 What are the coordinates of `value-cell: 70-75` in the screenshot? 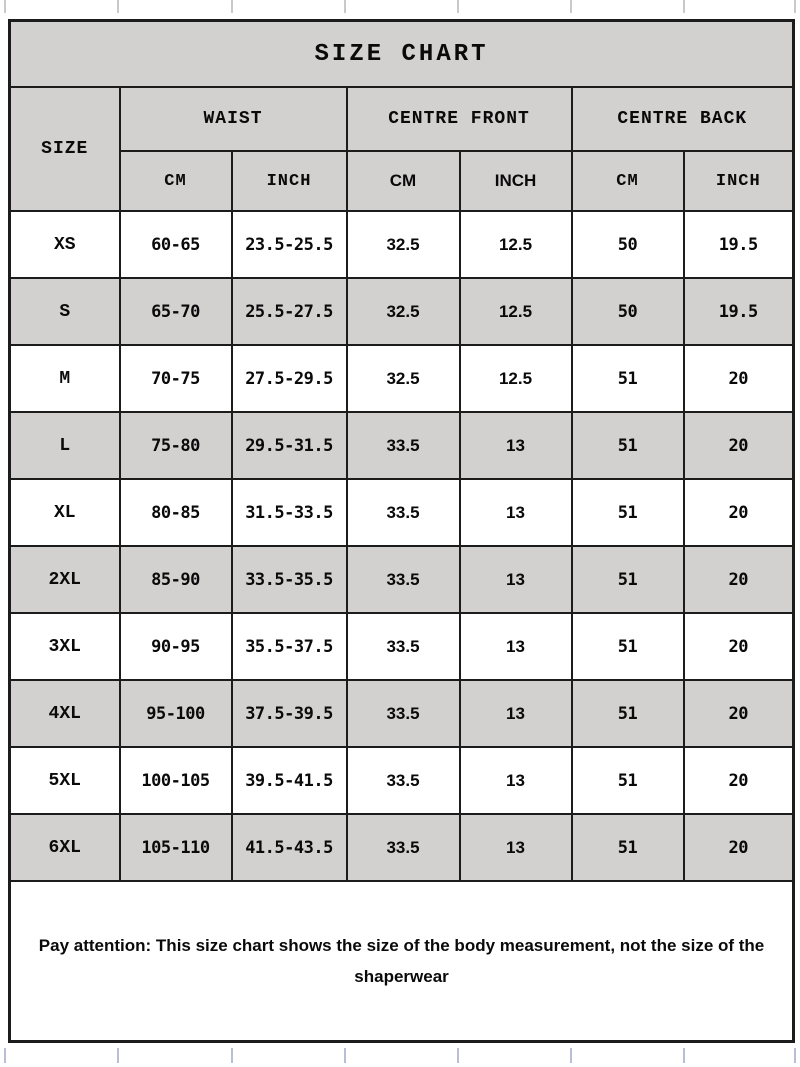 It's located at (175, 378).